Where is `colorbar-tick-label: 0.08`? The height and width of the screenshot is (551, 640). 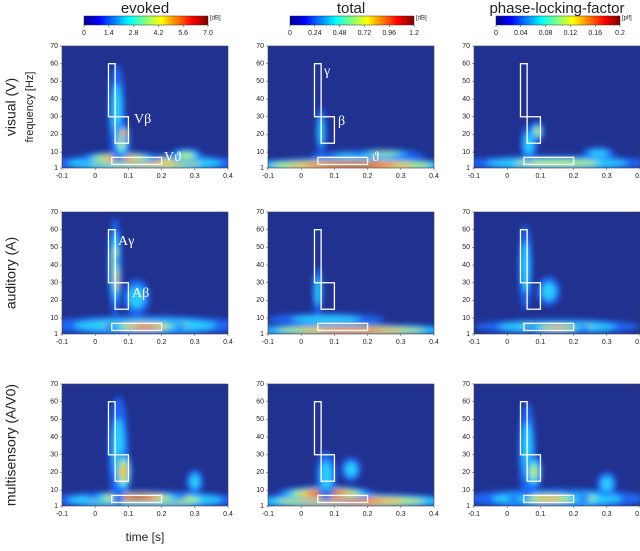
colorbar-tick-label: 0.08 is located at coordinates (546, 33).